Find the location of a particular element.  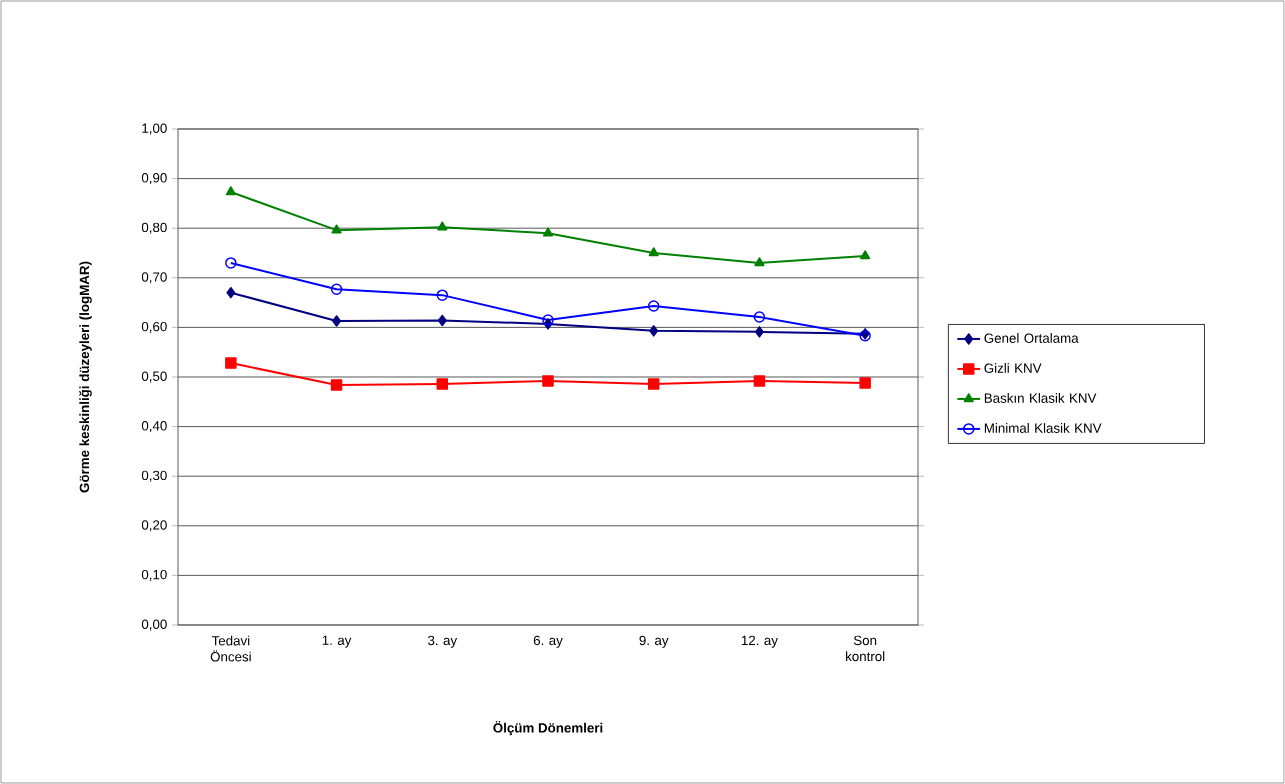

y-tick-label: 0,60 is located at coordinates (154, 327).